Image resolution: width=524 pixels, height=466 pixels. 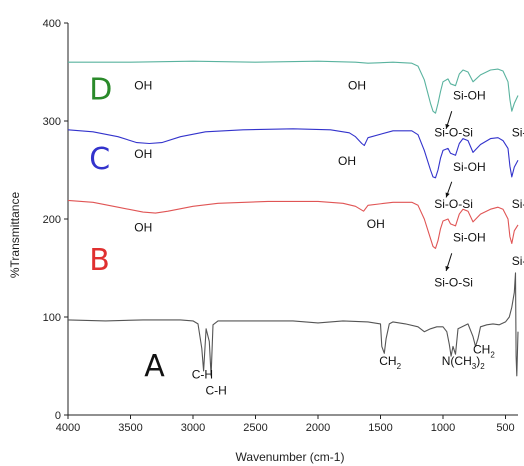 What do you see at coordinates (293, 153) in the screenshot?
I see `series-line-c` at bounding box center [293, 153].